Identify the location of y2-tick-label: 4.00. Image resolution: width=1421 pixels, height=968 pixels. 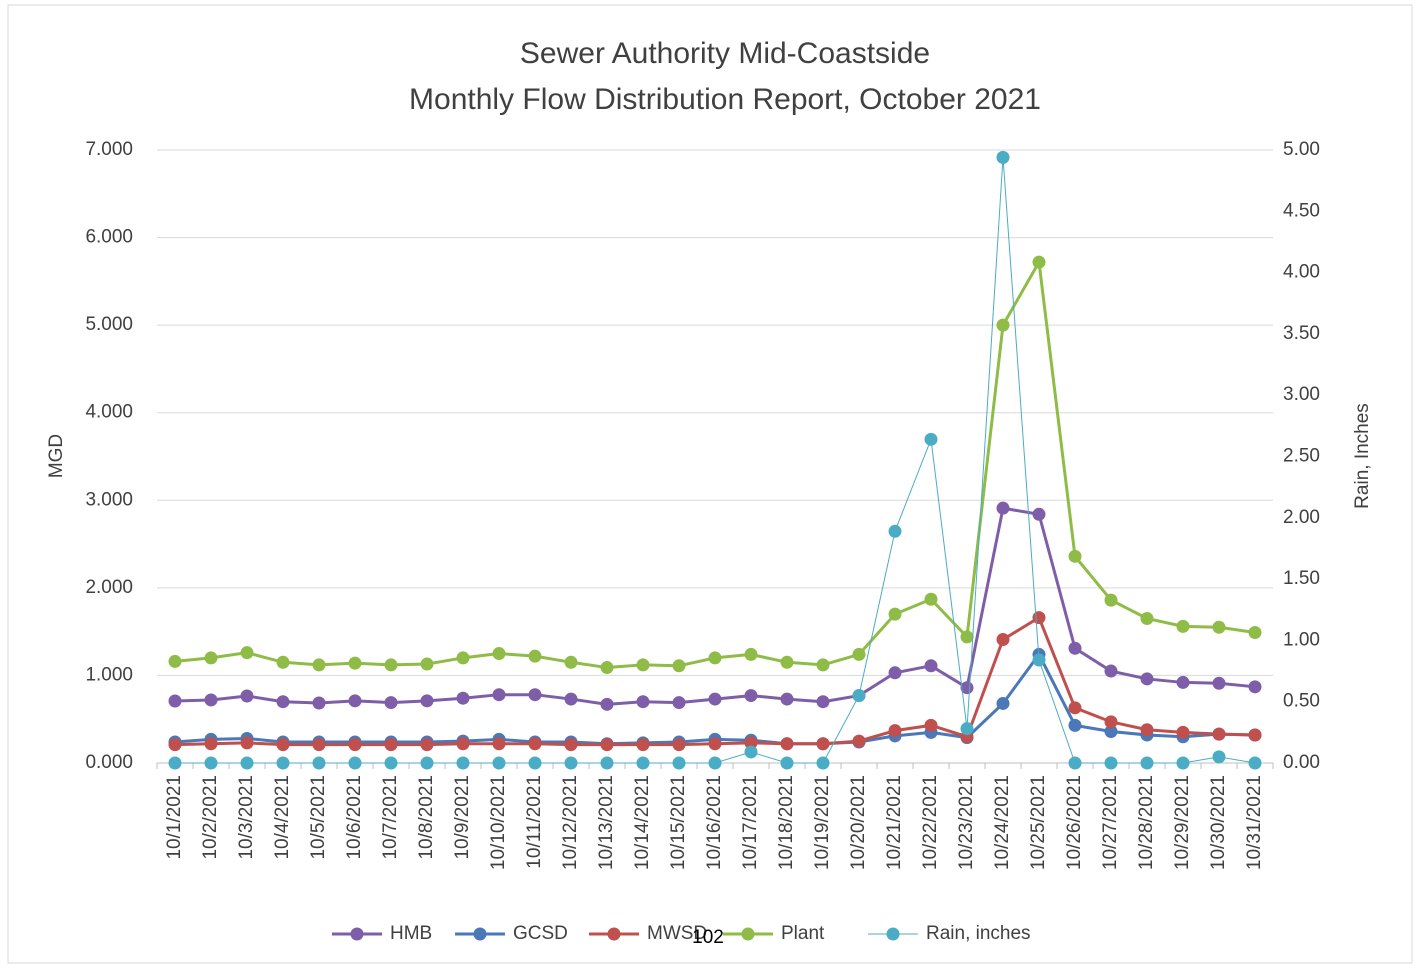
(1301, 272).